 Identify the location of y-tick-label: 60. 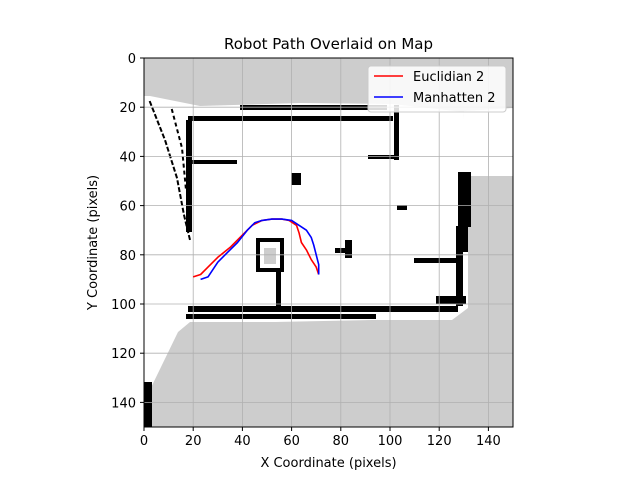
(127, 207).